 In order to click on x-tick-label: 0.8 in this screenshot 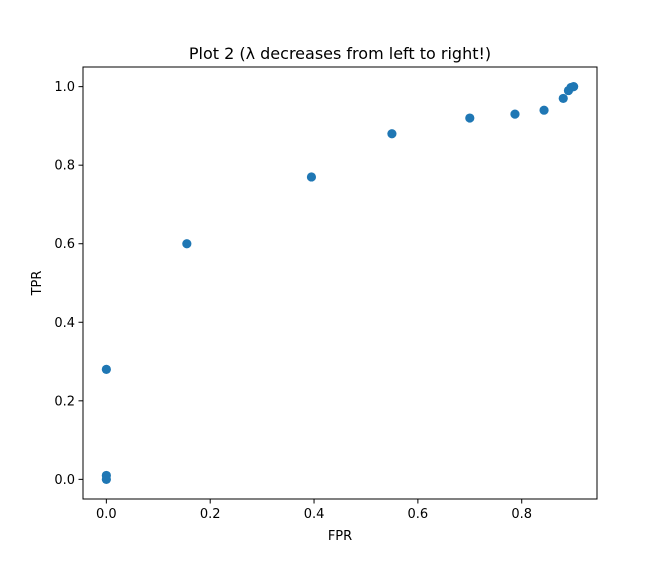, I will do `click(521, 514)`.